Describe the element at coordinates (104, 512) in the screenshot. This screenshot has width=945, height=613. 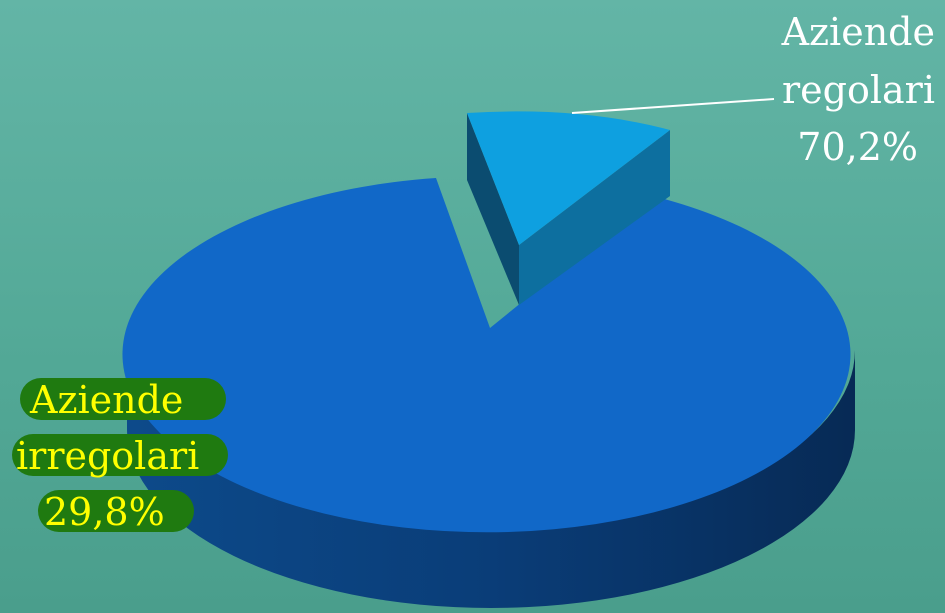
I see `label-irregolari-value: 29,8%` at that location.